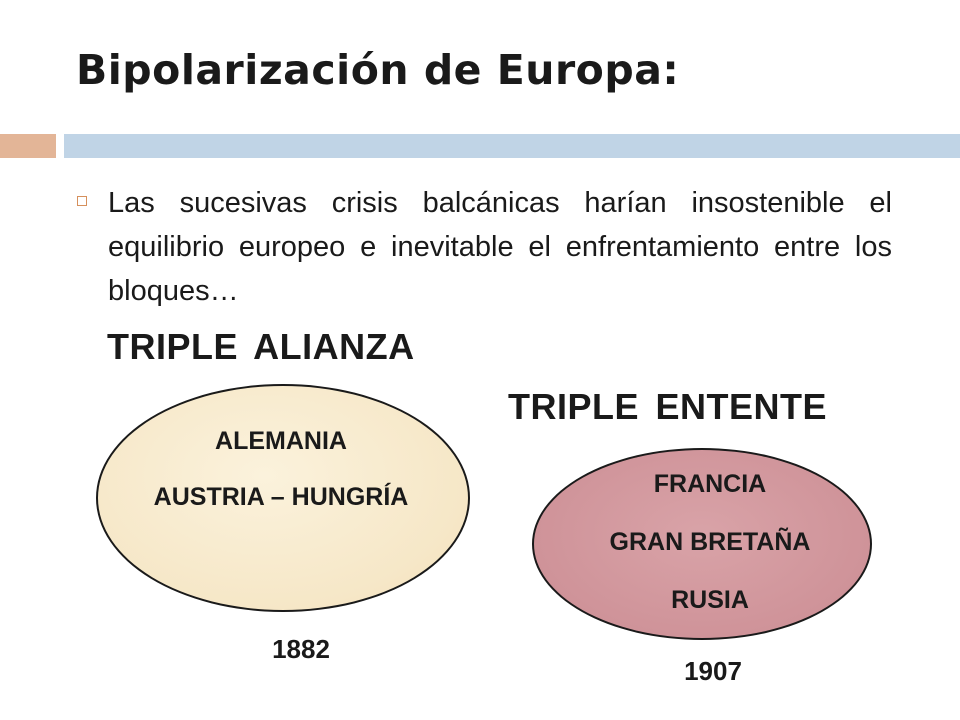 This screenshot has width=960, height=720. What do you see at coordinates (710, 542) in the screenshot?
I see `member-gran-bretana: GRAN BRETAÑA` at bounding box center [710, 542].